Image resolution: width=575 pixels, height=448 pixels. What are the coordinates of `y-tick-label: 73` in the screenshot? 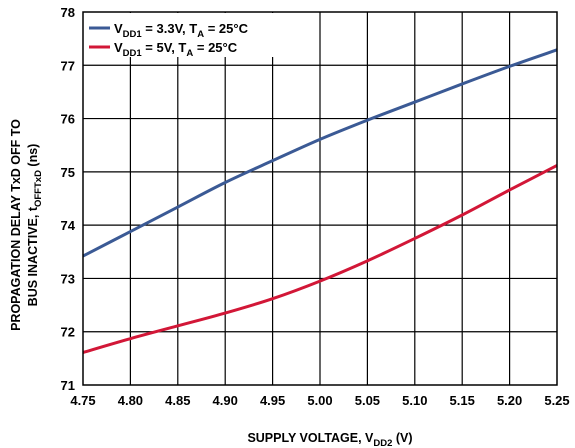 It's located at (68, 278).